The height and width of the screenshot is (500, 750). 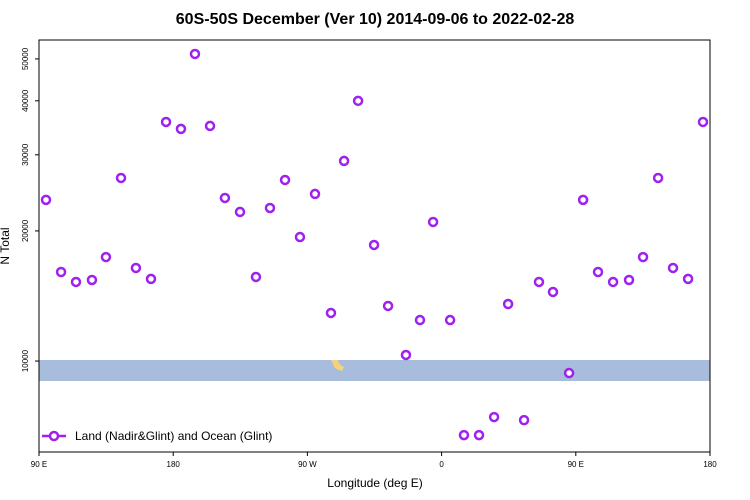 I want to click on y-tick-label: 10000, so click(x=25, y=360).